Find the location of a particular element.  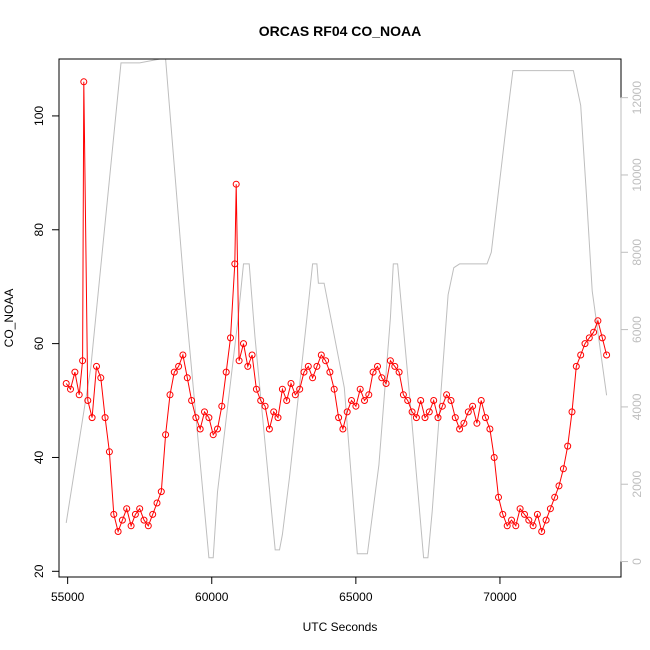

x-axis-label: UTC Seconds is located at coordinates (340, 627).